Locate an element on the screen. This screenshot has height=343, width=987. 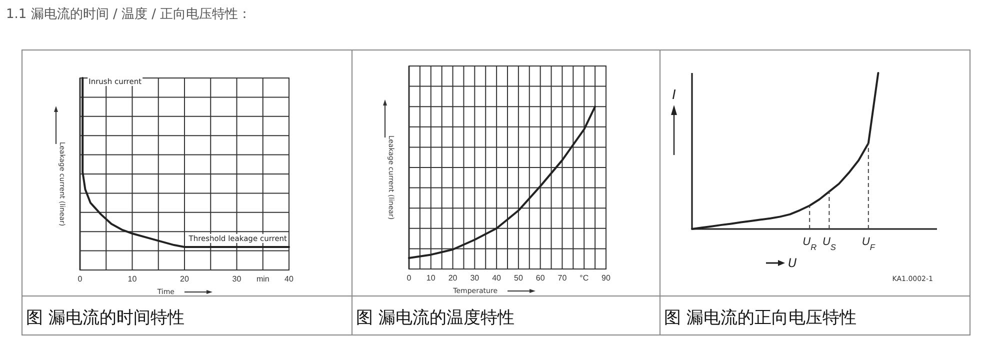
chart-title: 1.1 漏电流的时间 / 温度 / 正向电压特性： is located at coordinates (129, 14).